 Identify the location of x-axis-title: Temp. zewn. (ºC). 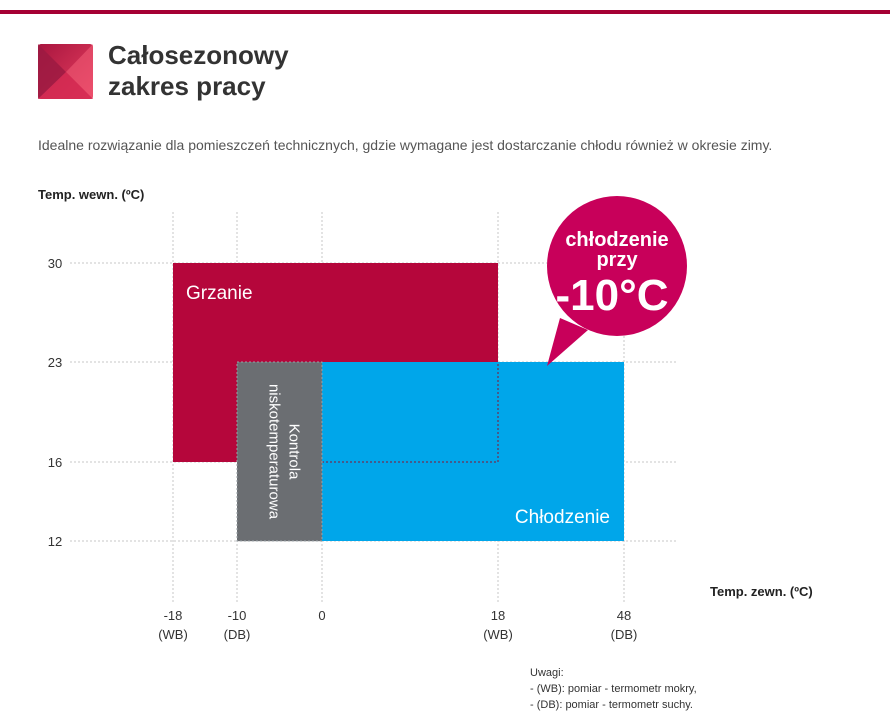
(761, 591).